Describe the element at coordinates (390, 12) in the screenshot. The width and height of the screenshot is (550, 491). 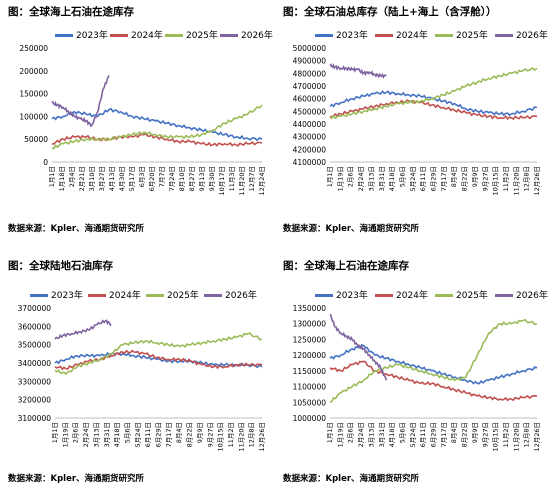
I see `chart-title: 图：全球石油总库存（陆上+海上（含浮舱））` at that location.